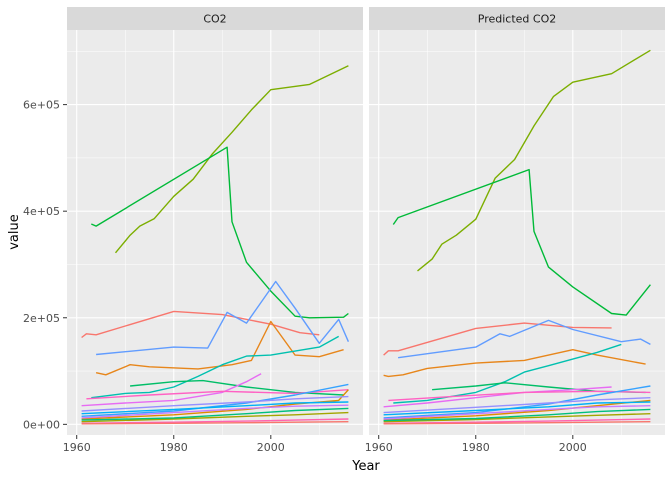 The image size is (672, 480). I want to click on x-axis: 1960 1980 2000 1960 1980 2000, so click(325, 444).